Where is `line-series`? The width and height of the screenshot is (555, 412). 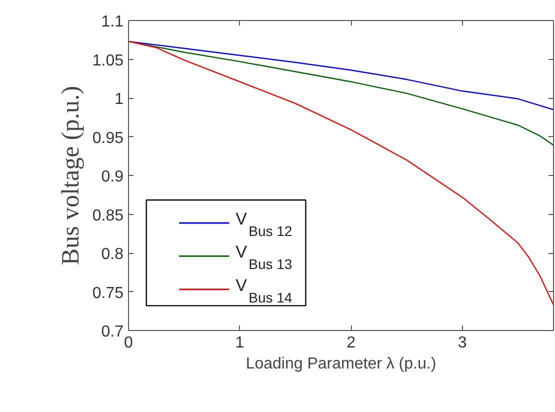 line-series is located at coordinates (341, 75).